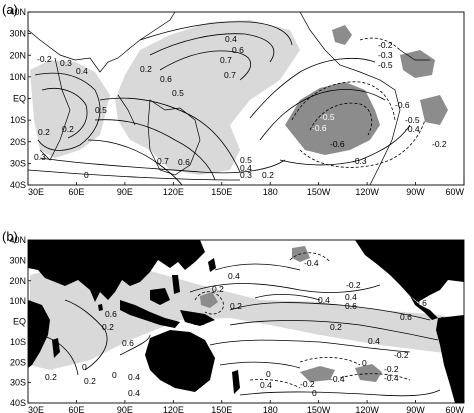  I want to click on contour-label: -0.3, so click(385, 55).